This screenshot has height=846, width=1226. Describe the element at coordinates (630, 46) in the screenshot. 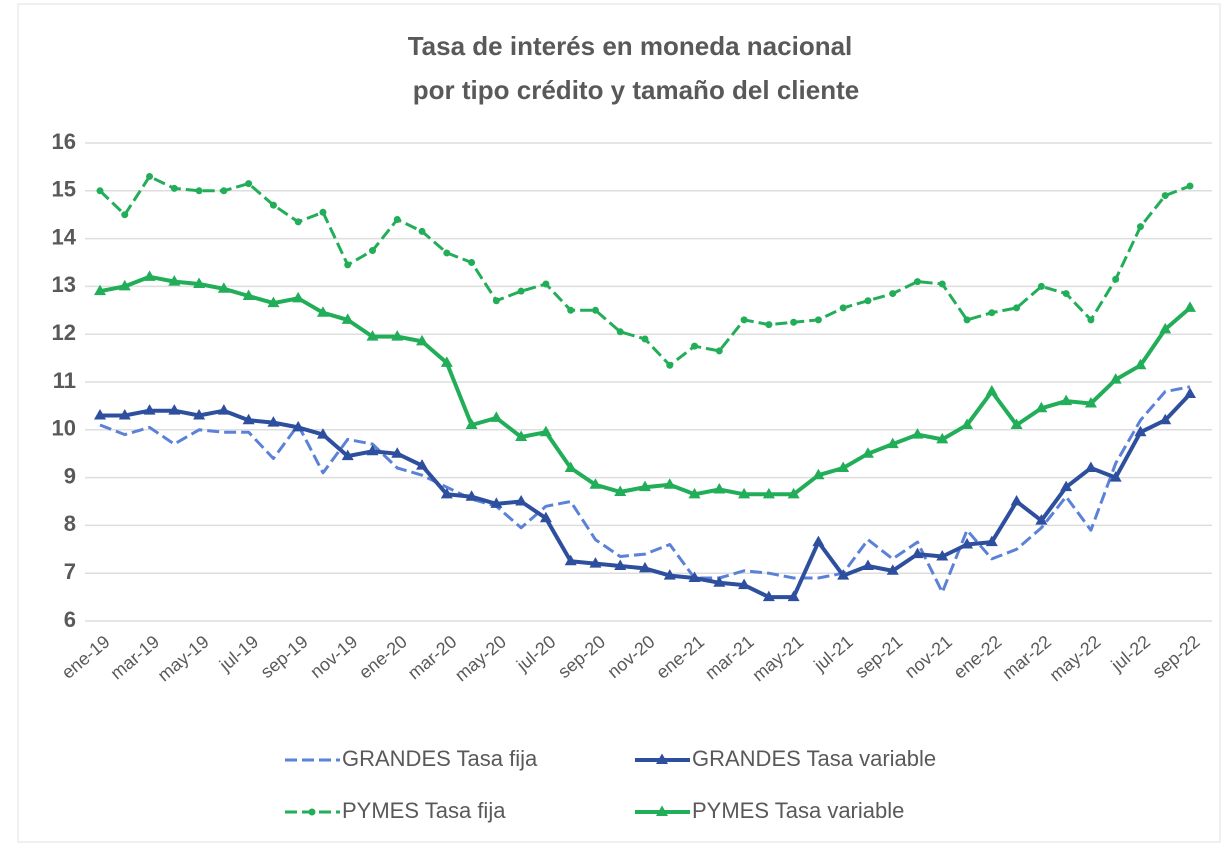

I see `chart-title: Tasa de interés en moneda nacional` at that location.